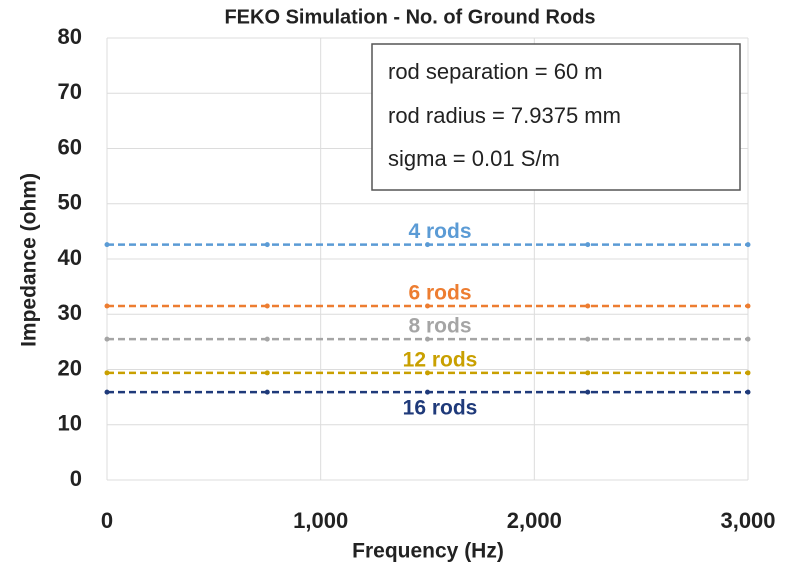 The image size is (788, 574). I want to click on x-tick-label: 1,000, so click(320, 520).